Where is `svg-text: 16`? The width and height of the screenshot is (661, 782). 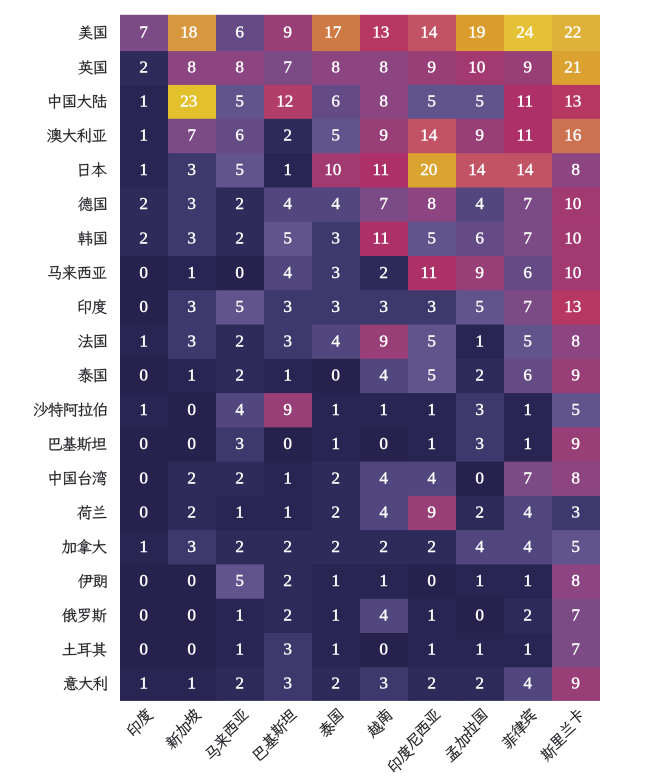 svg-text: 16 is located at coordinates (573, 135).